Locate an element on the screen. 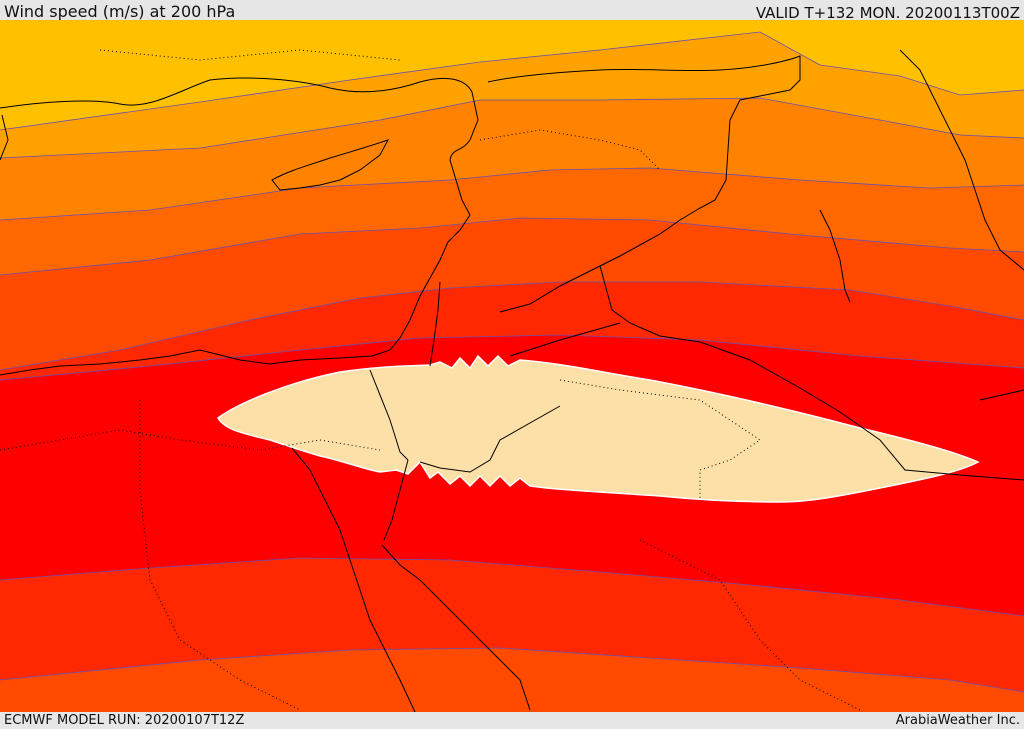  iraq-saudi-border is located at coordinates (811, 373).